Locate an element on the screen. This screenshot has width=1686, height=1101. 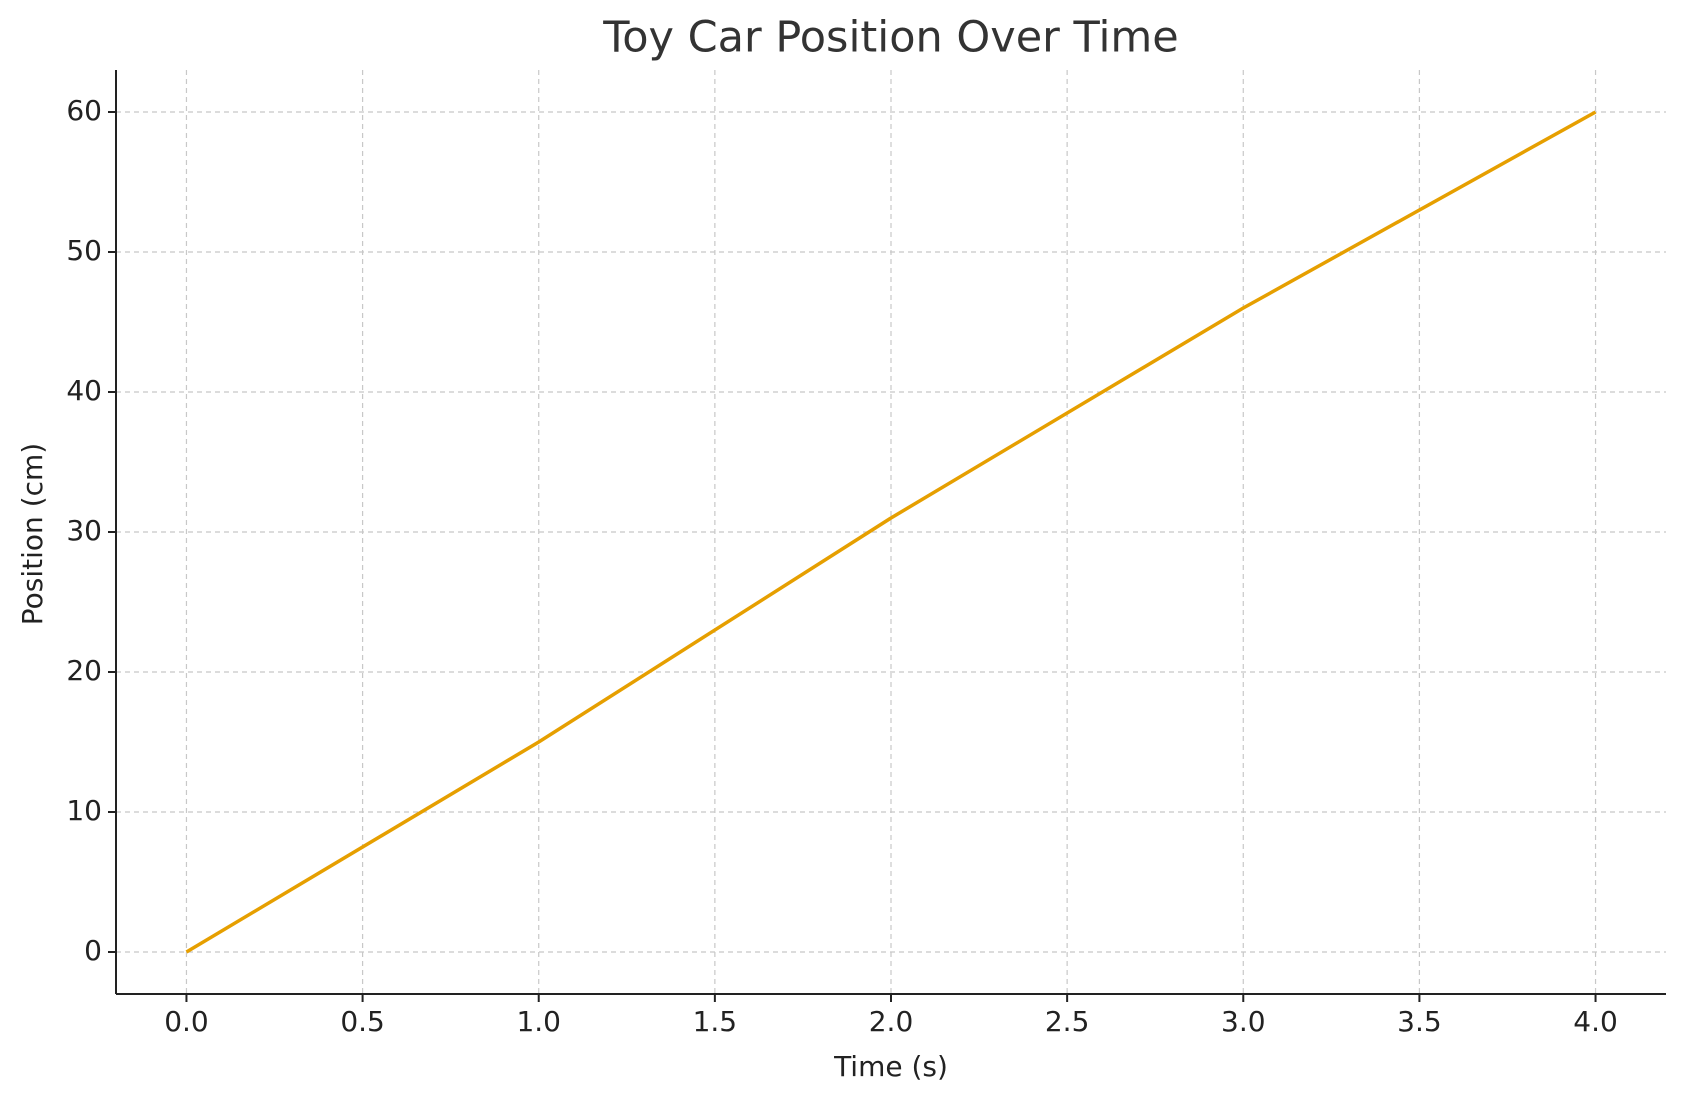
x-tick-label: 4.0 is located at coordinates (1595, 1021).